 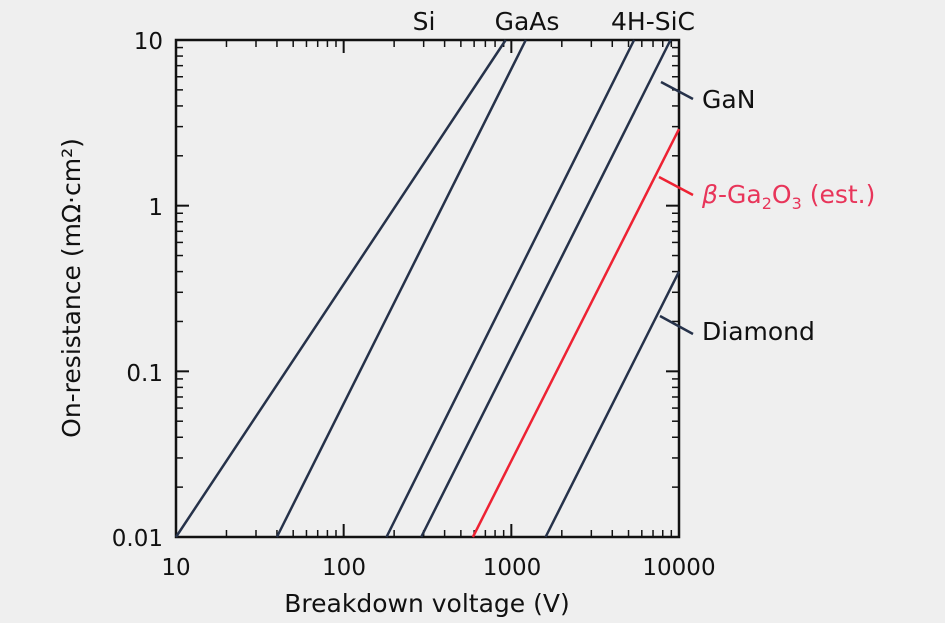 What do you see at coordinates (344, 568) in the screenshot?
I see `x-tick-label-100: 100` at bounding box center [344, 568].